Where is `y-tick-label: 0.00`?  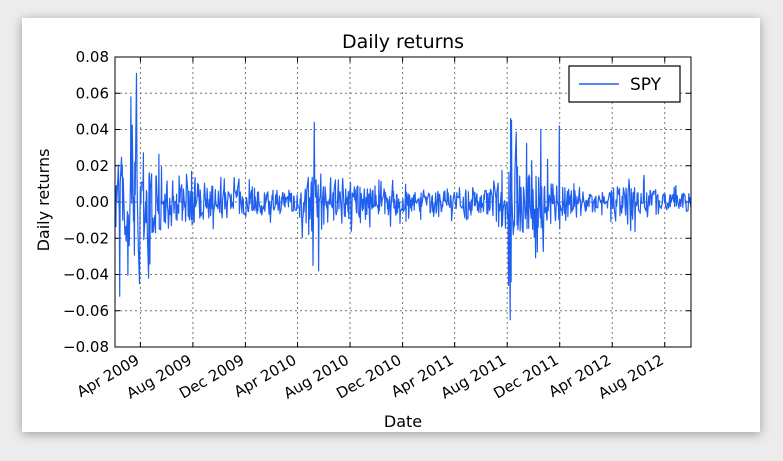
y-tick-label: 0.00 is located at coordinates (92, 202).